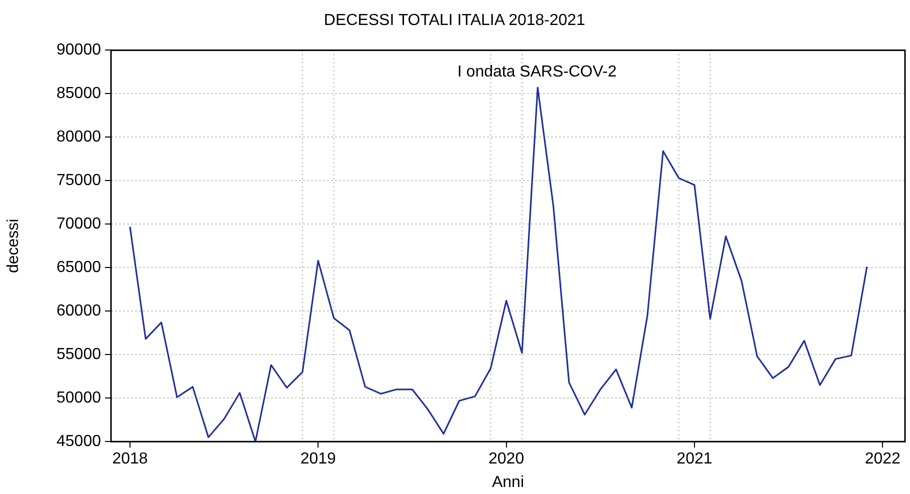  Describe the element at coordinates (13, 246) in the screenshot. I see `y-axis-title: decessi` at that location.